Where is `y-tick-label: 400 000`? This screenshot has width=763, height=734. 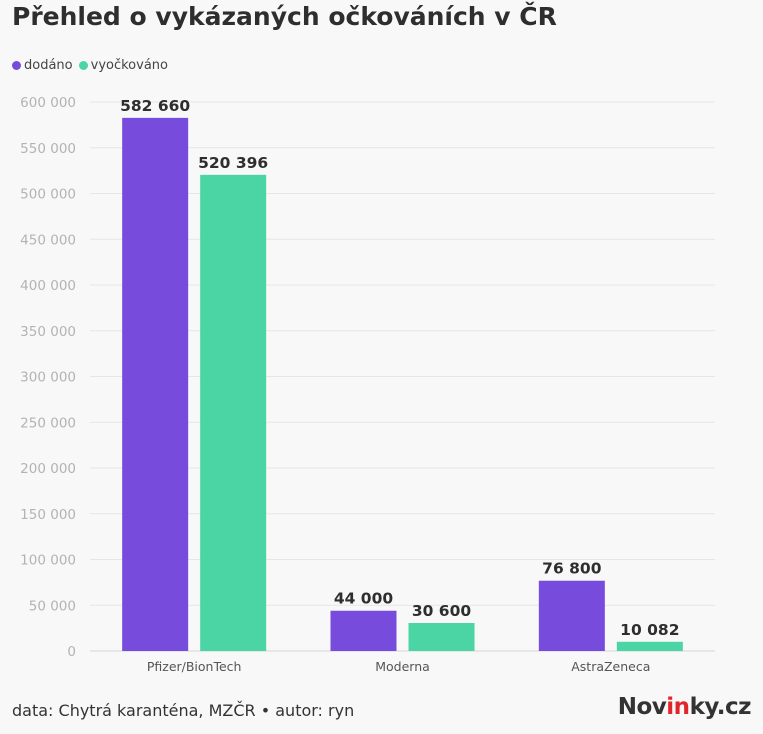
y-tick-label: 400 000 is located at coordinates (48, 286).